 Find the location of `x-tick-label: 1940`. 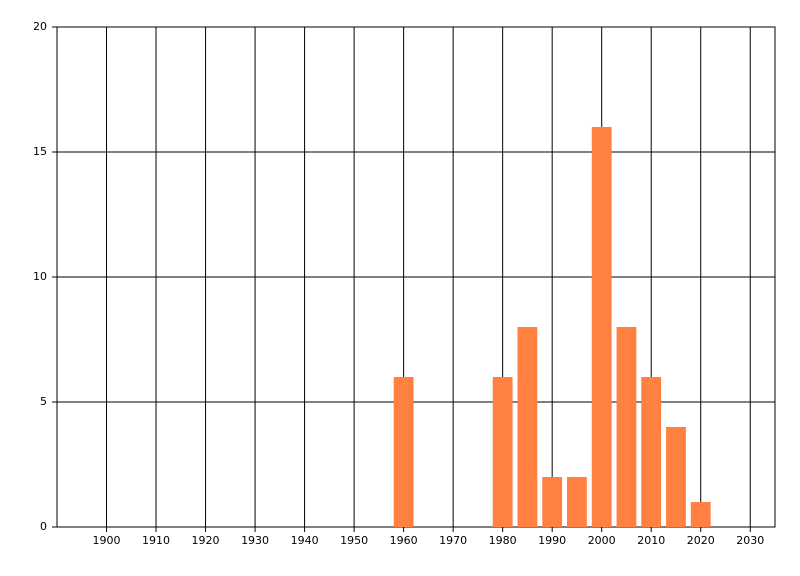

x-tick-label: 1940 is located at coordinates (305, 540).